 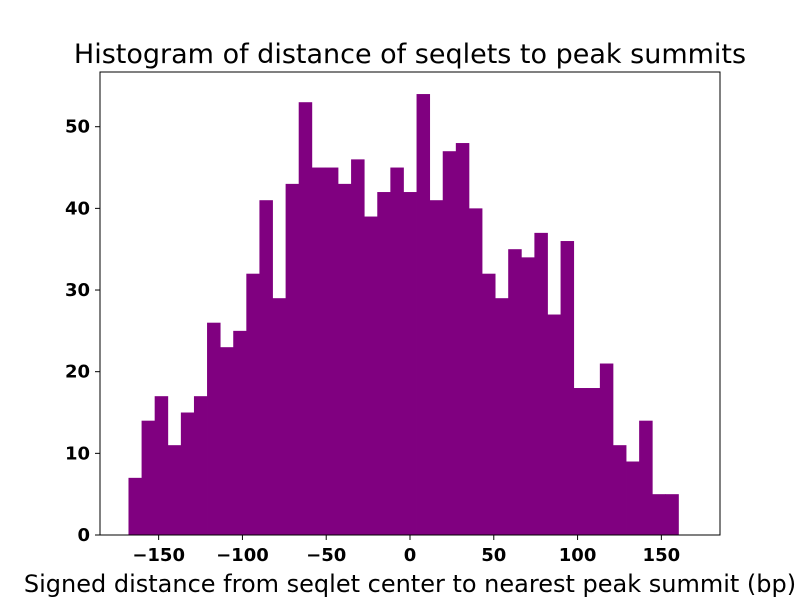 I want to click on x-tick-label: −100, so click(x=242, y=555).